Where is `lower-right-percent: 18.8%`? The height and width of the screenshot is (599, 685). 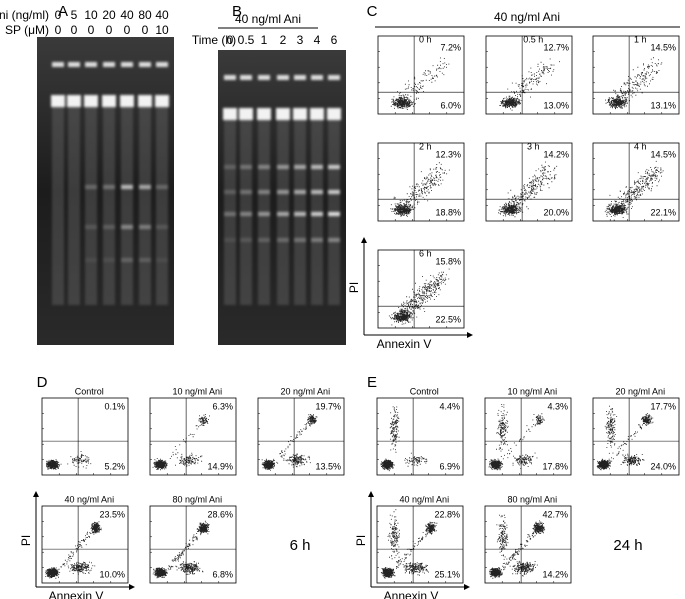 lower-right-percent: 18.8% is located at coordinates (448, 212).